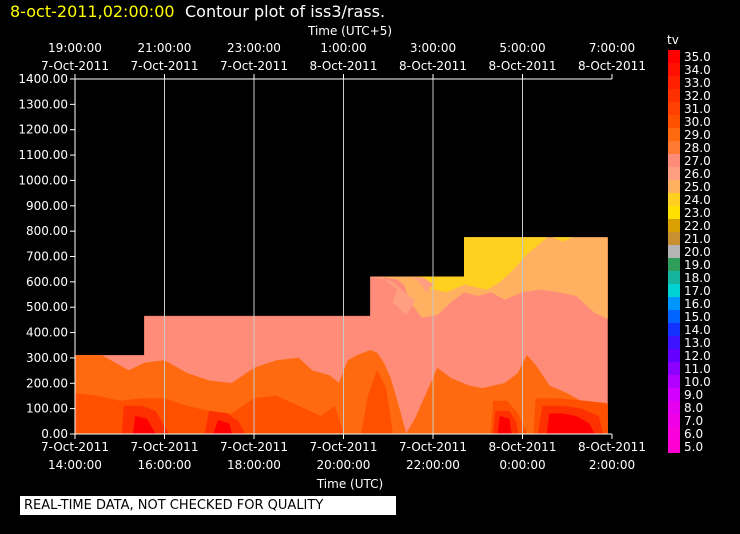 This screenshot has height=534, width=740. Describe the element at coordinates (92, 11) in the screenshot. I see `header-timestamp: 8-oct-2011,02:00:00` at that location.